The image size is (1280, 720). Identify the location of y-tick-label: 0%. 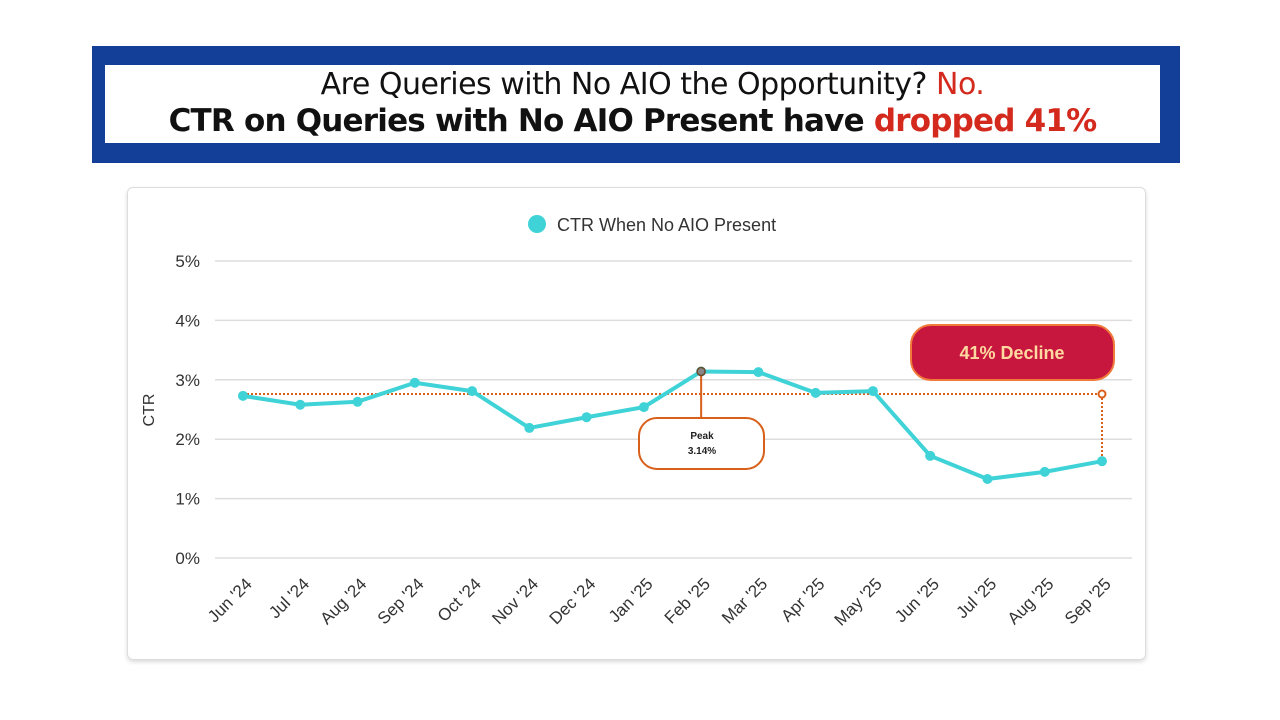
(187, 558).